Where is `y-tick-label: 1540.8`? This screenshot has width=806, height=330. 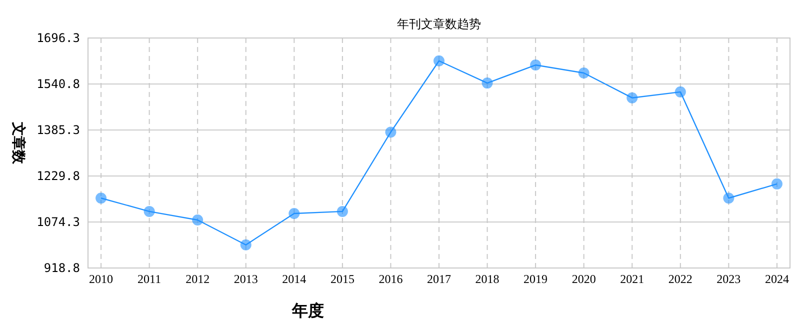 y-tick-label: 1540.8 is located at coordinates (58, 84).